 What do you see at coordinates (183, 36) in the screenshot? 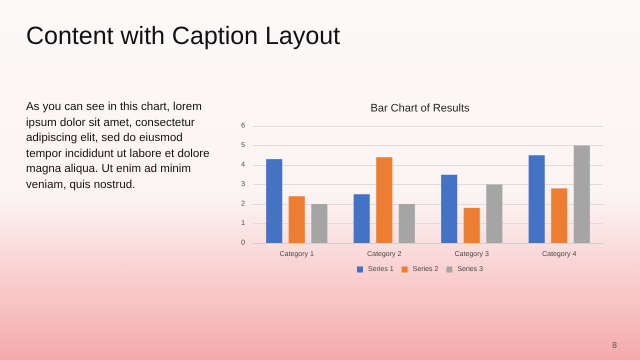
I see `text: Content with Caption Layout` at bounding box center [183, 36].